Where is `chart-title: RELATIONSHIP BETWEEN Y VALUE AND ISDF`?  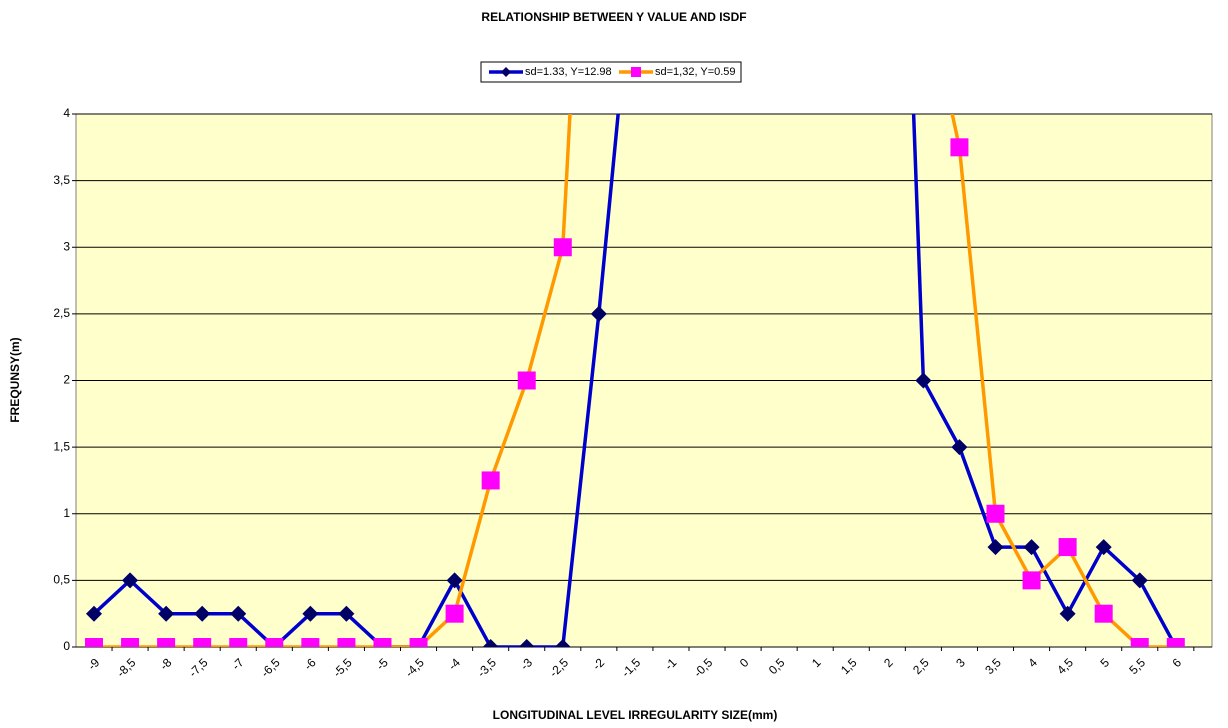
chart-title: RELATIONSHIP BETWEEN Y VALUE AND ISDF is located at coordinates (613, 17).